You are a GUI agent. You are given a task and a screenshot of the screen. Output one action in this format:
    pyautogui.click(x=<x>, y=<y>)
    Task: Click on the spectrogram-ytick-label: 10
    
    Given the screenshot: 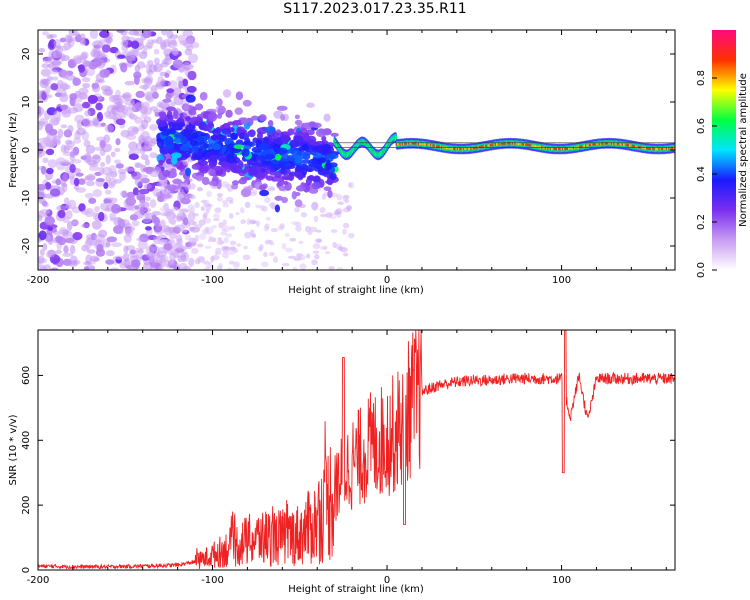 What is the action you would take?
    pyautogui.click(x=26, y=102)
    